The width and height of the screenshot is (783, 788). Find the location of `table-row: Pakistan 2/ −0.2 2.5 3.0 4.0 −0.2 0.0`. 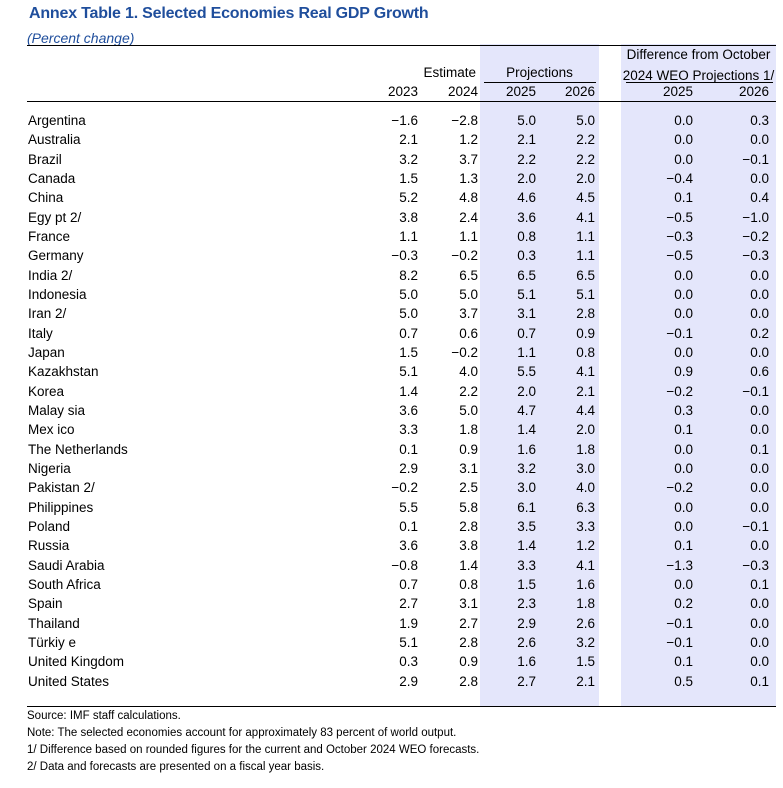

table-row: Pakistan 2/ −0.2 2.5 3.0 4.0 −0.2 0.0 is located at coordinates (391, 487).